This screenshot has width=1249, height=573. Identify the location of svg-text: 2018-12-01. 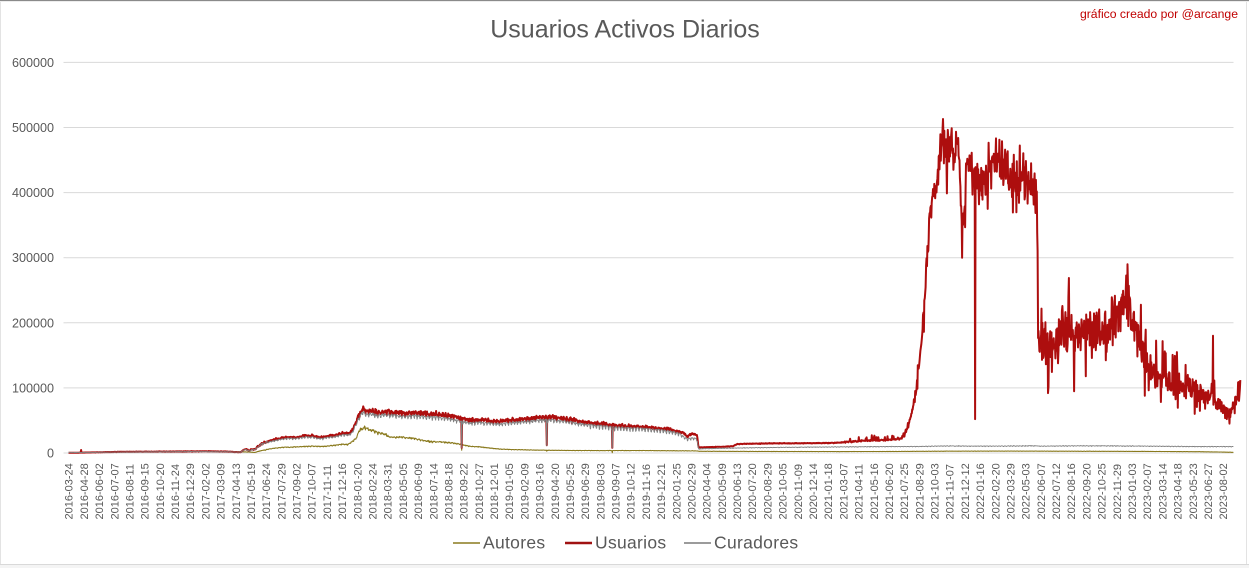
(495, 491).